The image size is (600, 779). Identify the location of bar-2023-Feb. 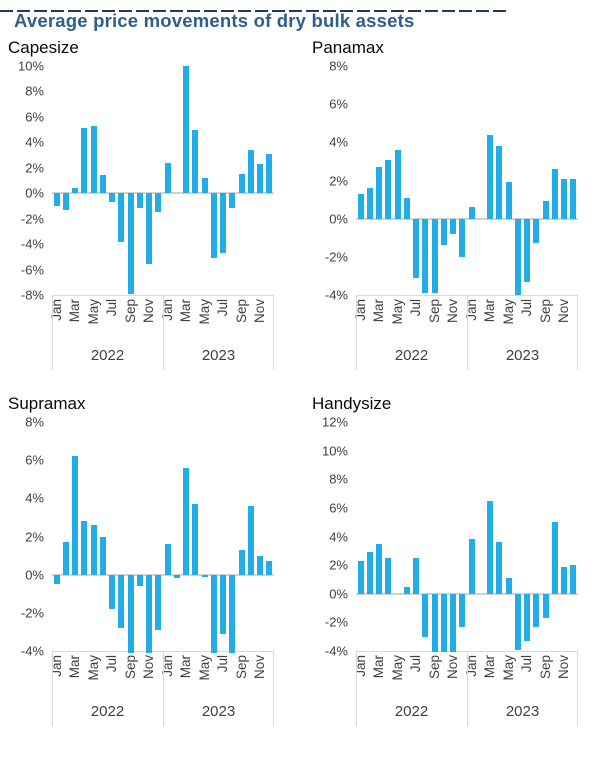
(176, 576).